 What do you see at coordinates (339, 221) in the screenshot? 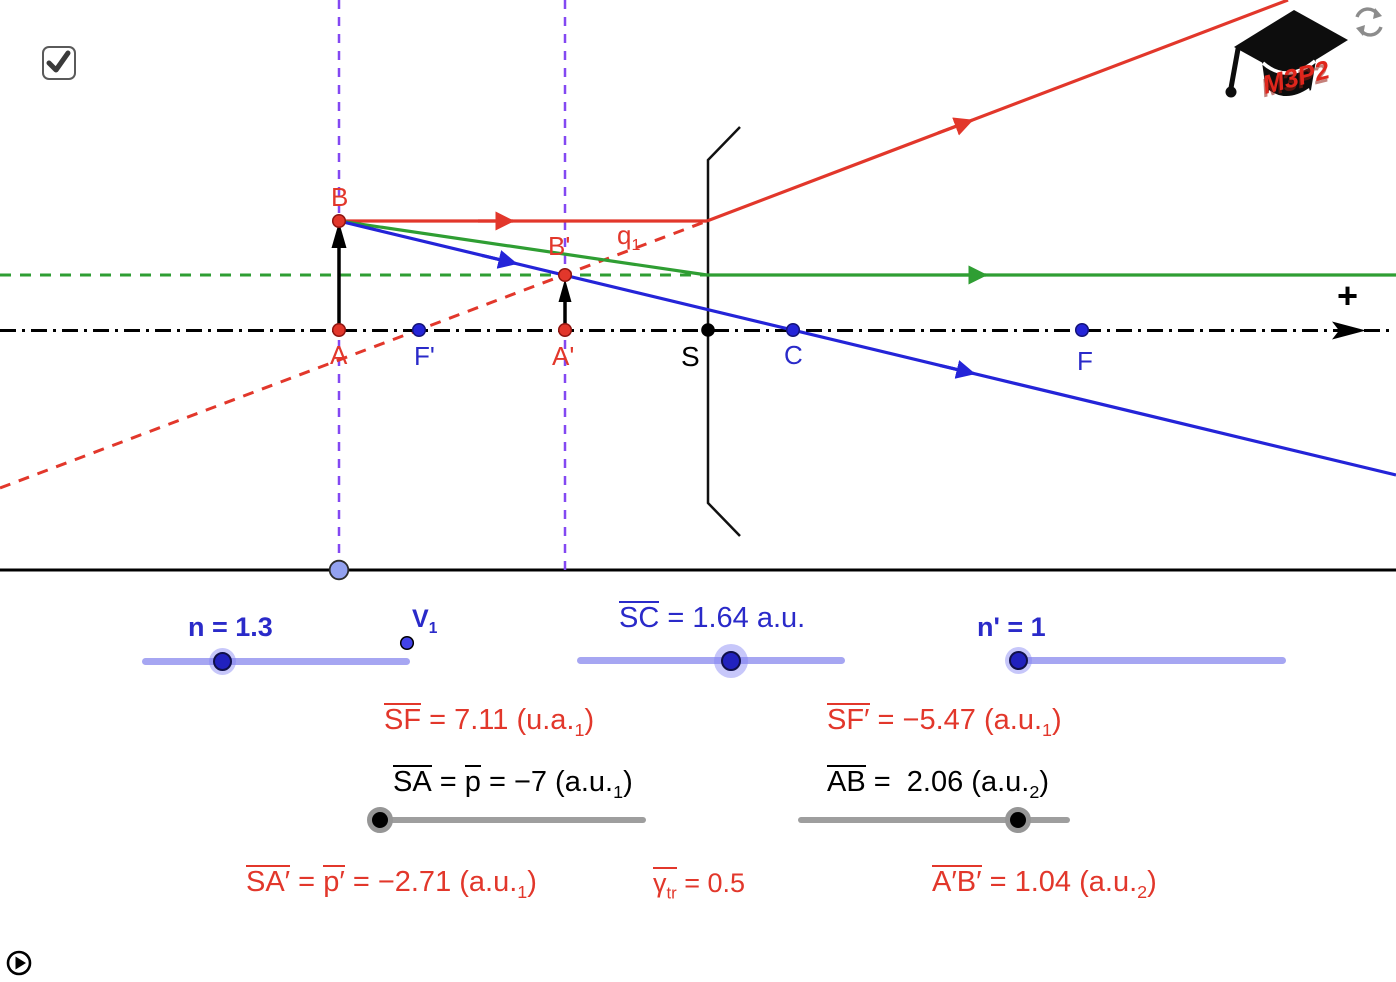
I see `point-B` at bounding box center [339, 221].